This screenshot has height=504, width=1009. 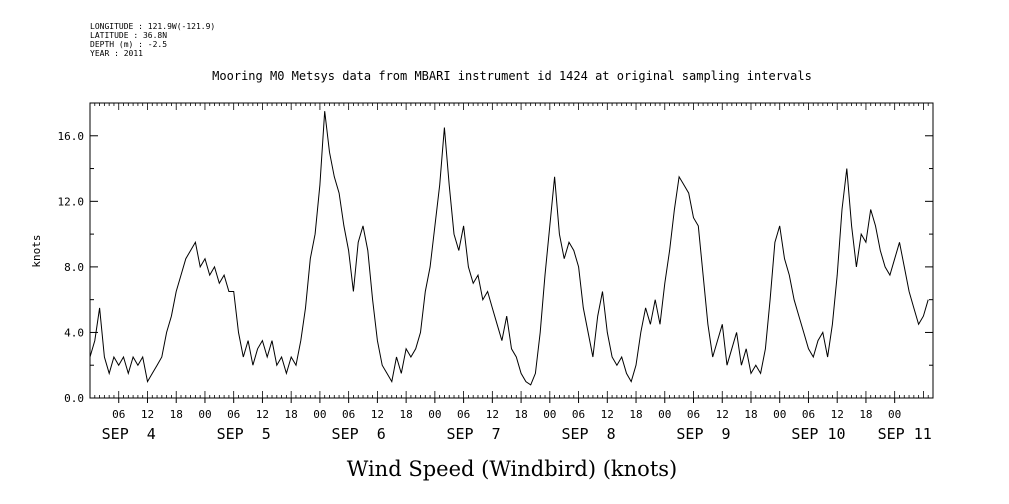 What do you see at coordinates (74, 398) in the screenshot?
I see `y-tick-label: 0.0` at bounding box center [74, 398].